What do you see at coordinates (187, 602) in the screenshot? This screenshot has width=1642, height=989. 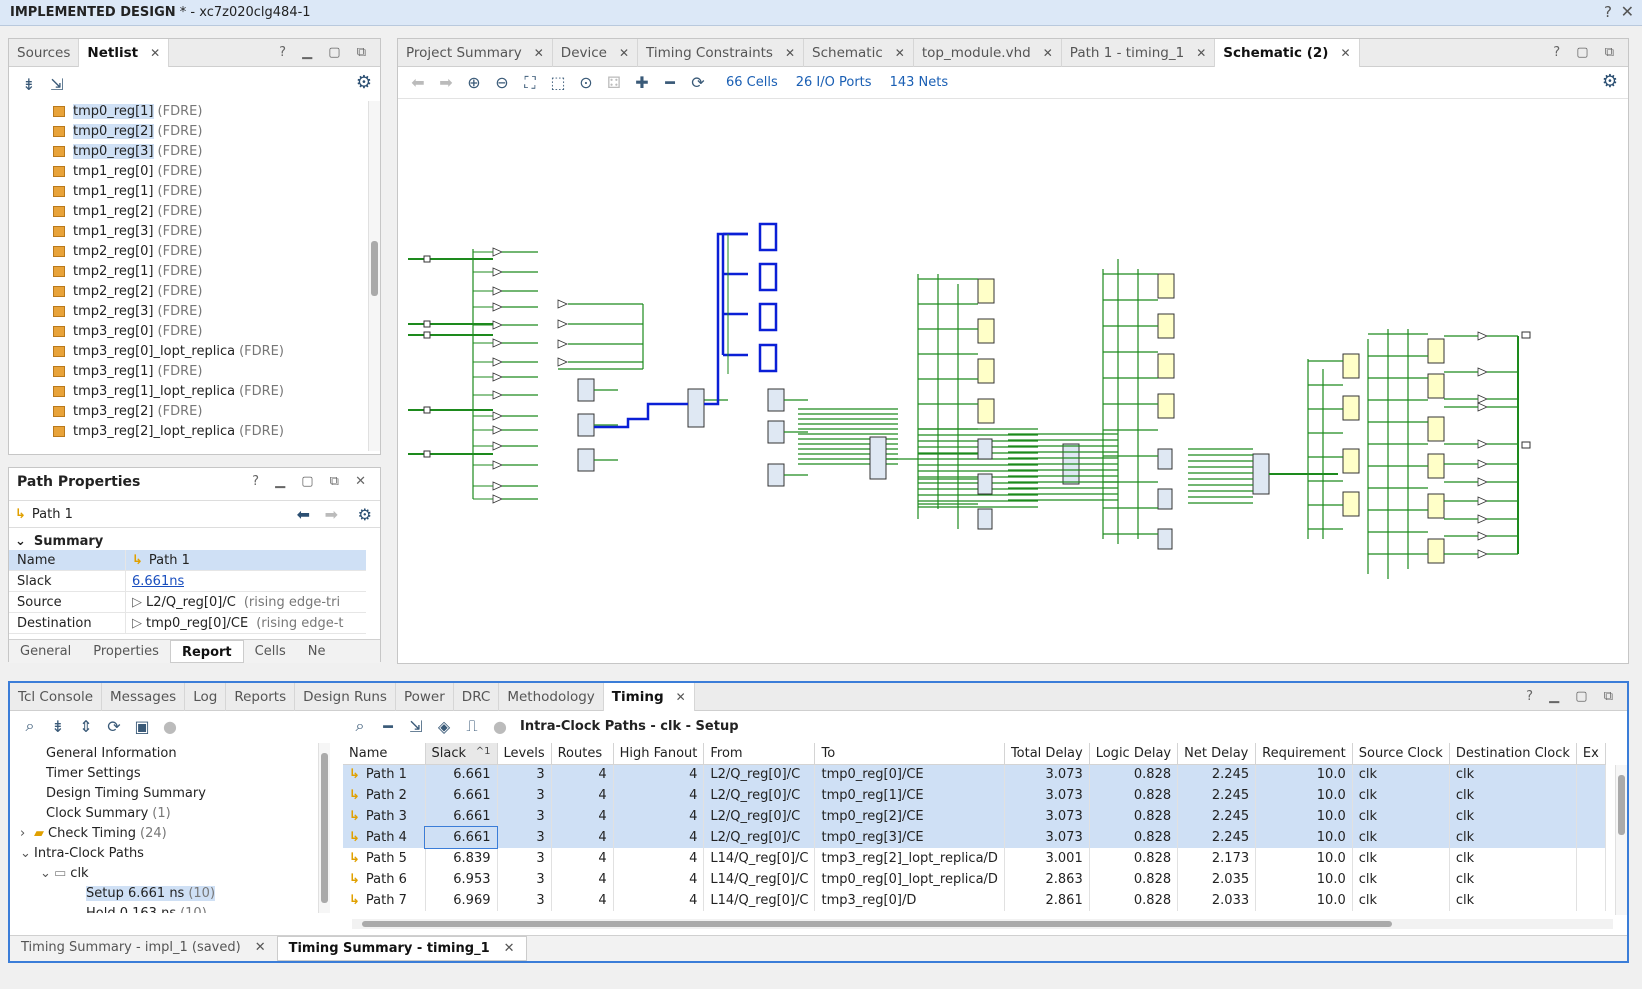 I see `property-row: Source ▷ L2/Q_reg[0]/C (rising edge-tri` at bounding box center [187, 602].